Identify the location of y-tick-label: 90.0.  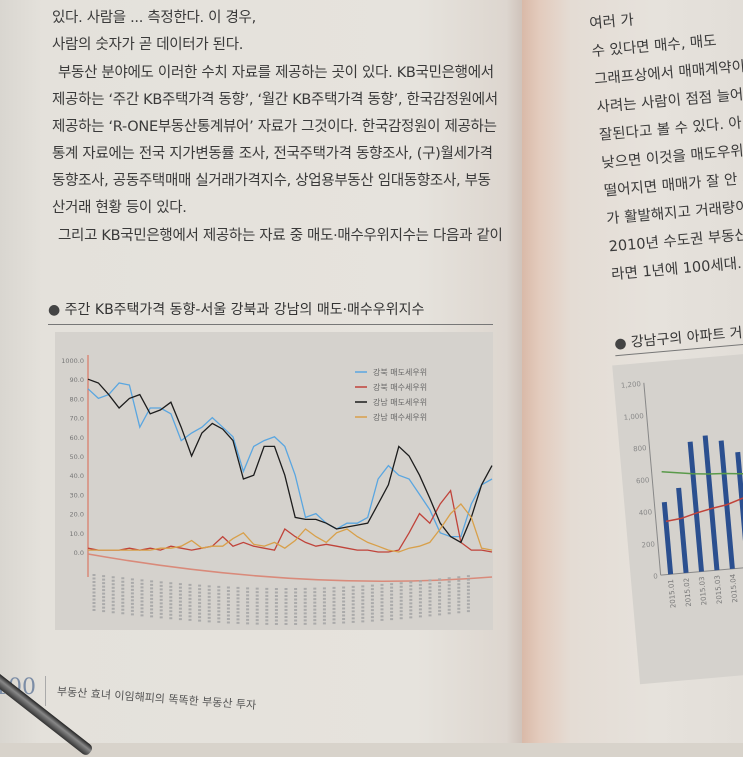
(77, 380).